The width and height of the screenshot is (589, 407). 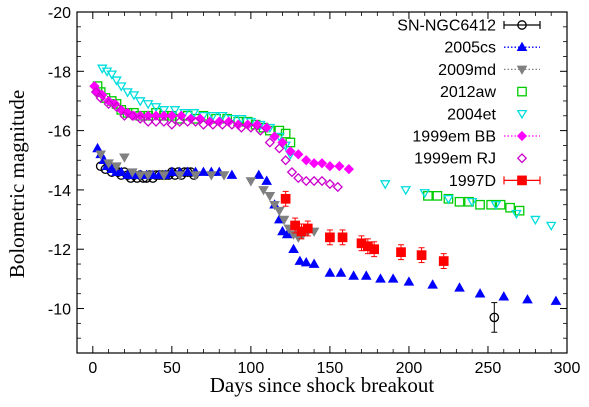 What do you see at coordinates (364, 229) in the screenshot?
I see `series-1997d` at bounding box center [364, 229].